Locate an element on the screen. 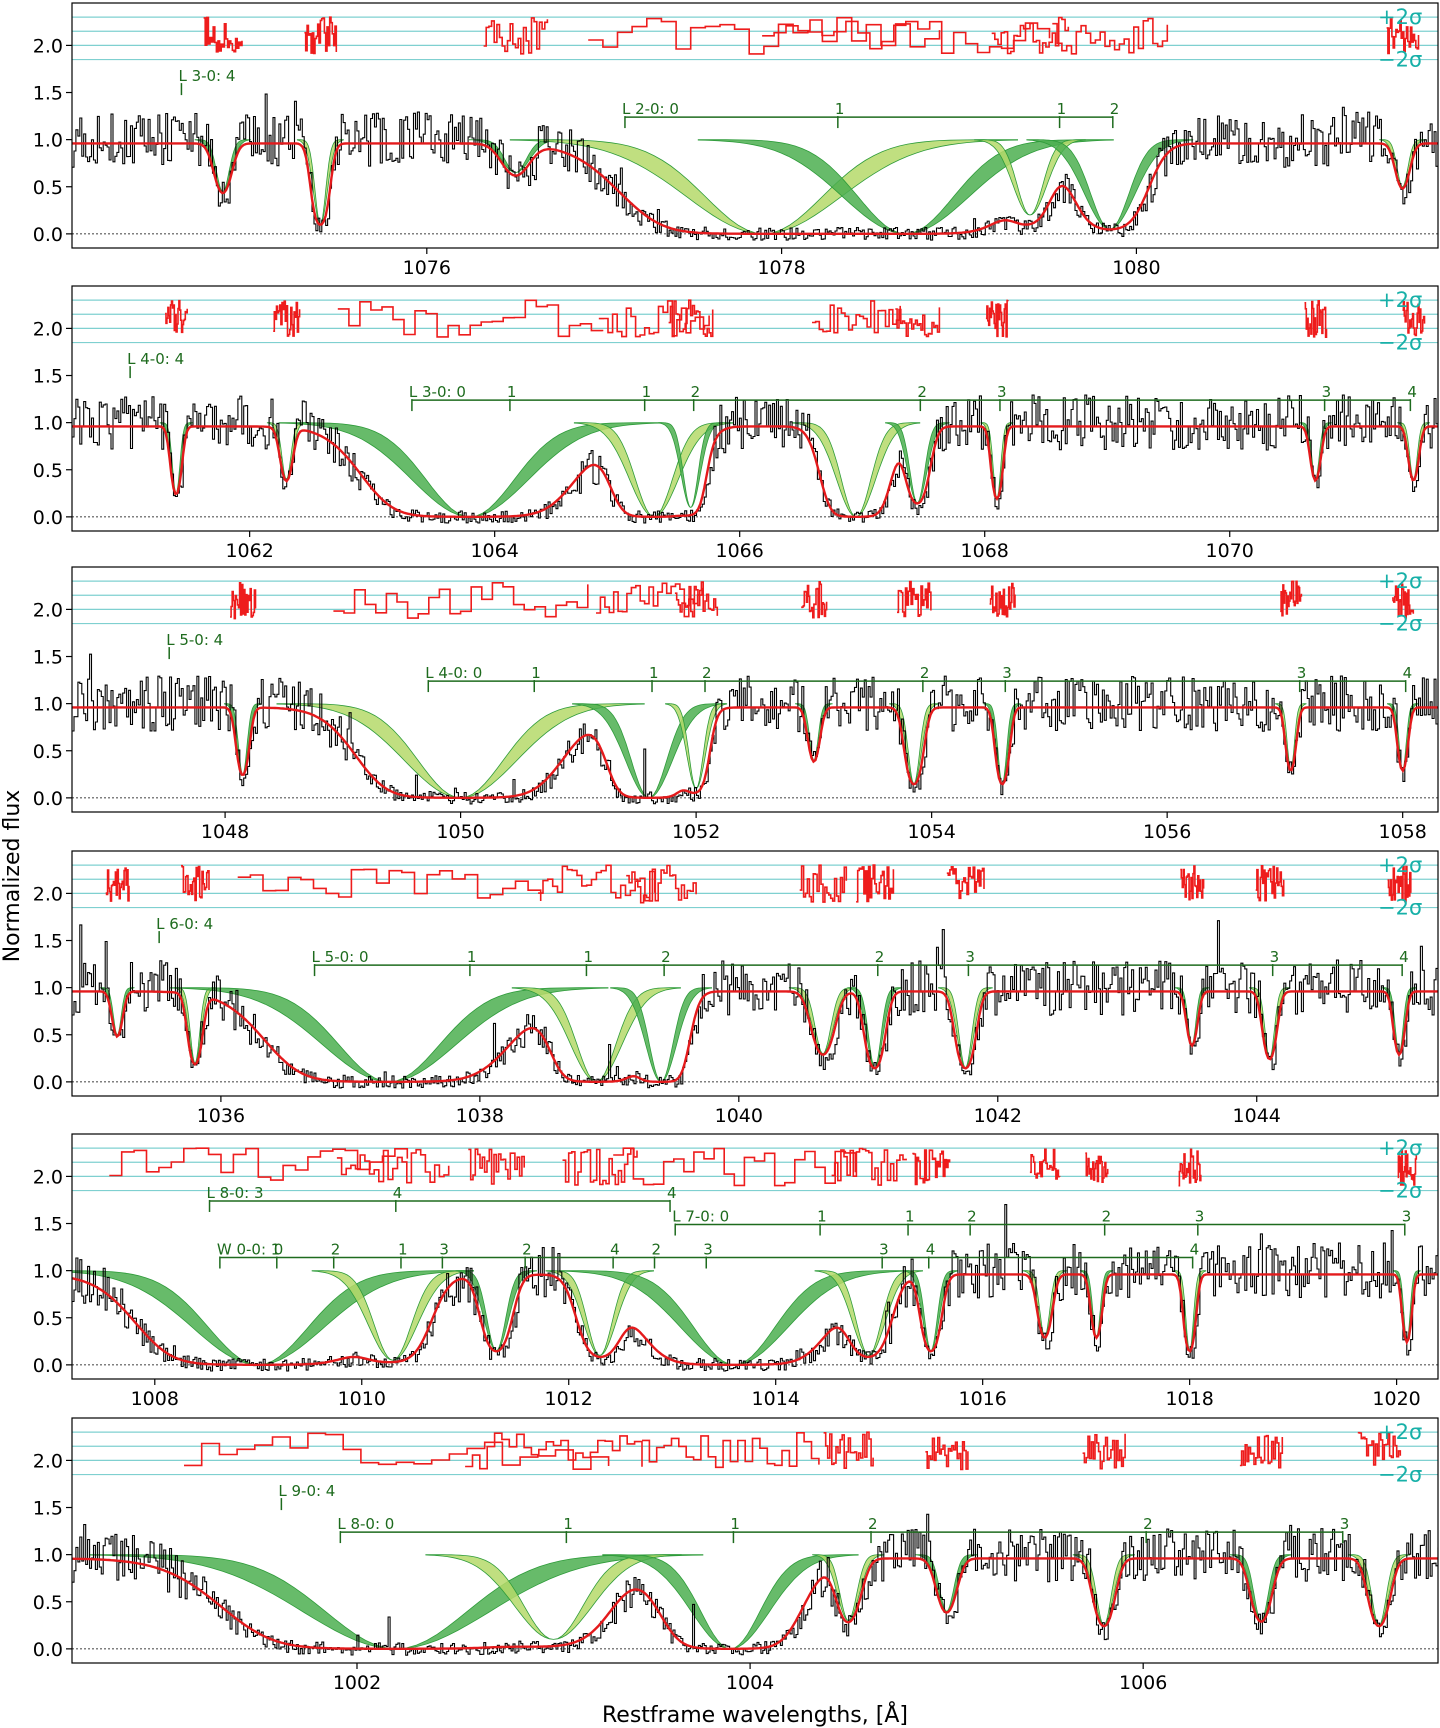 This screenshot has height=1728, width=1440. plot-area: L 5-0: 4 L 4-0: 0 1 1 2 2 3 3 4 is located at coordinates (755, 692).